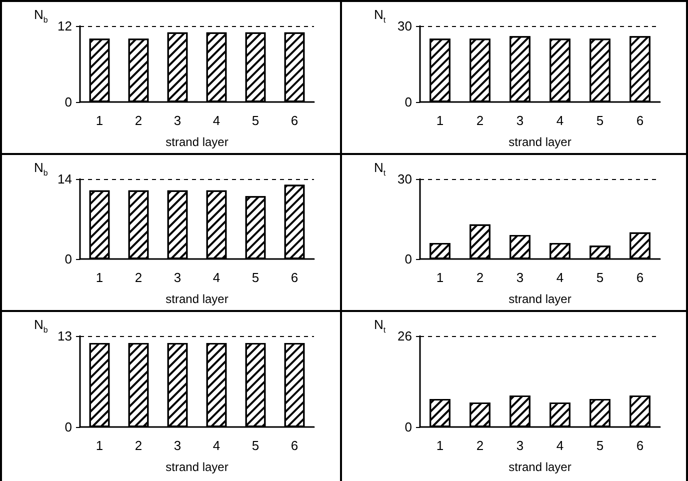  I want to click on y-tick-label: 14, so click(65, 179).